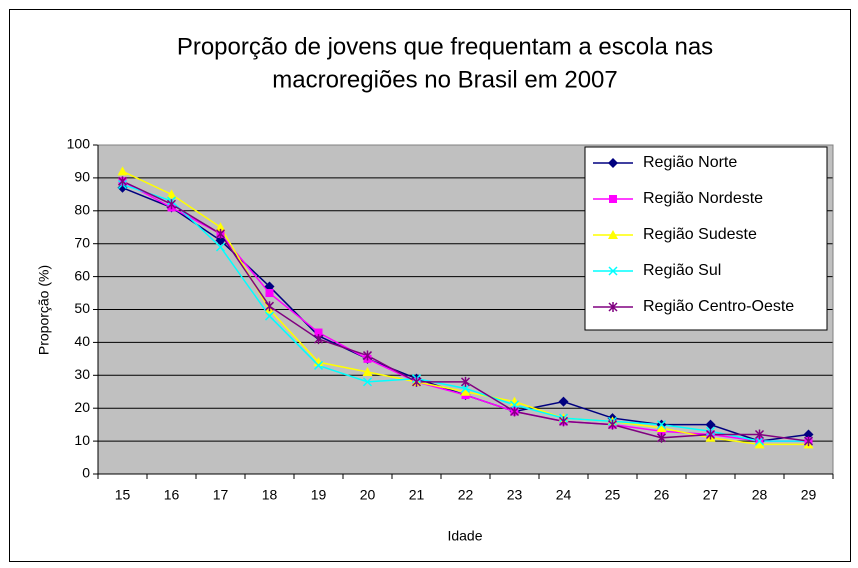  Describe the element at coordinates (82, 210) in the screenshot. I see `y-tick-label: 80` at that location.